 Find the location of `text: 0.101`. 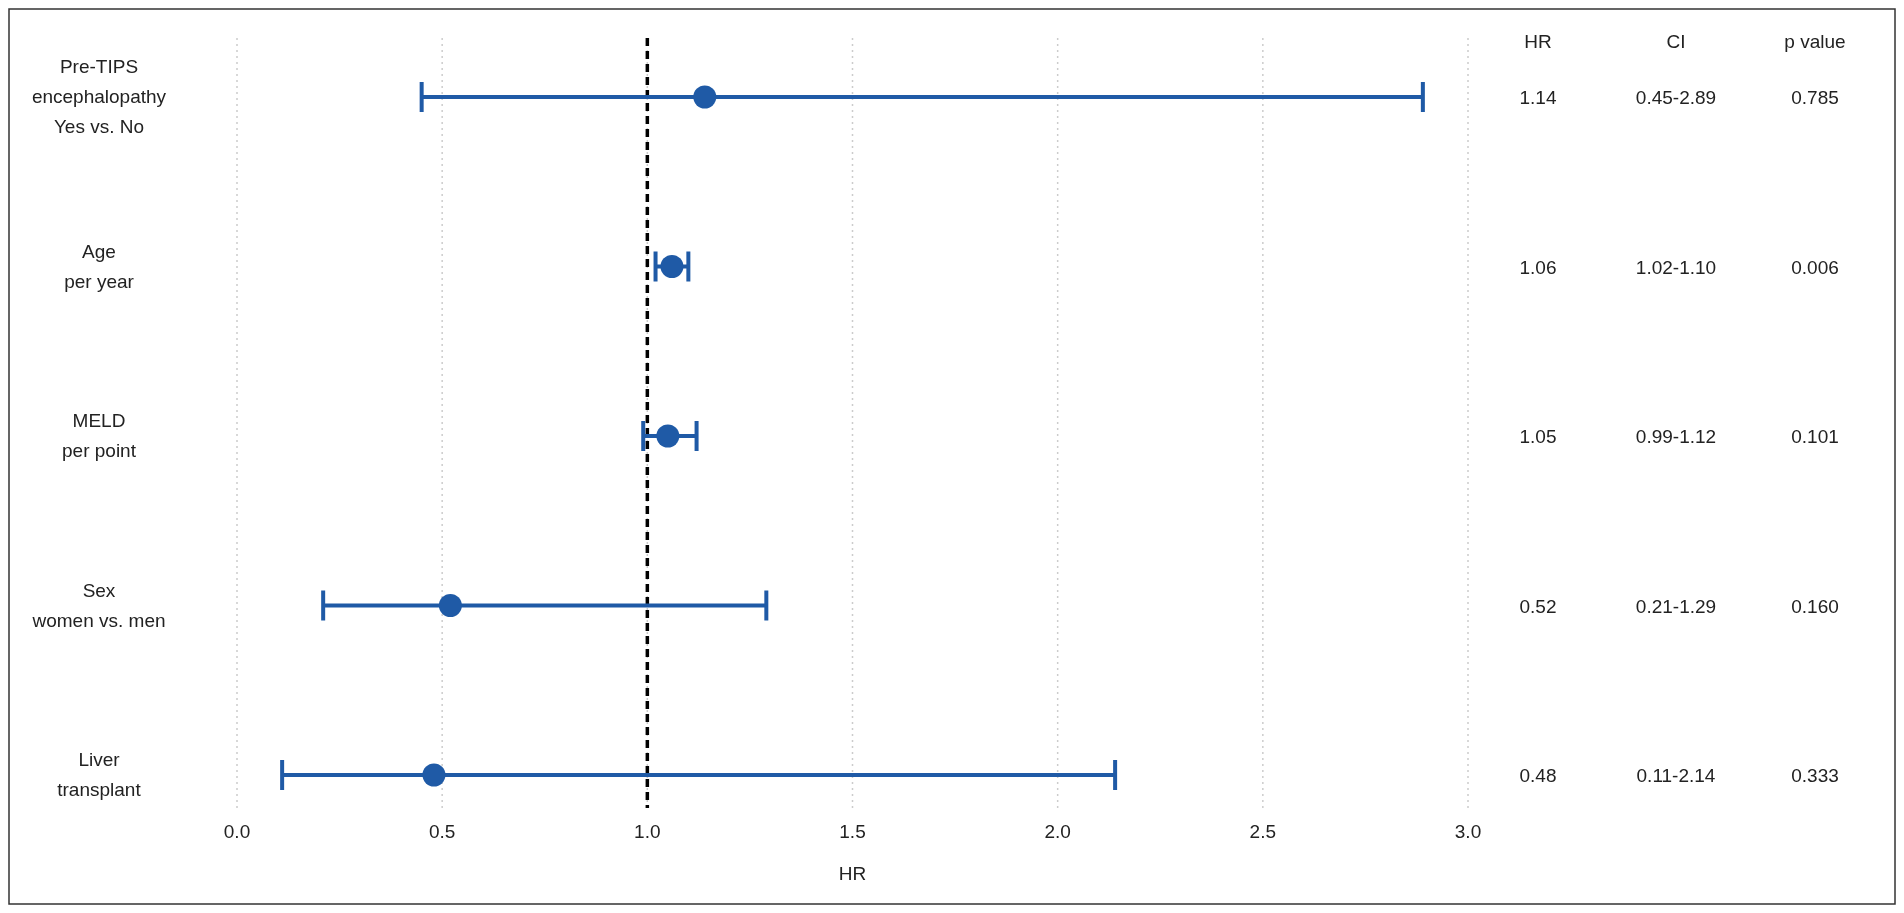

text: 0.101 is located at coordinates (1815, 436).